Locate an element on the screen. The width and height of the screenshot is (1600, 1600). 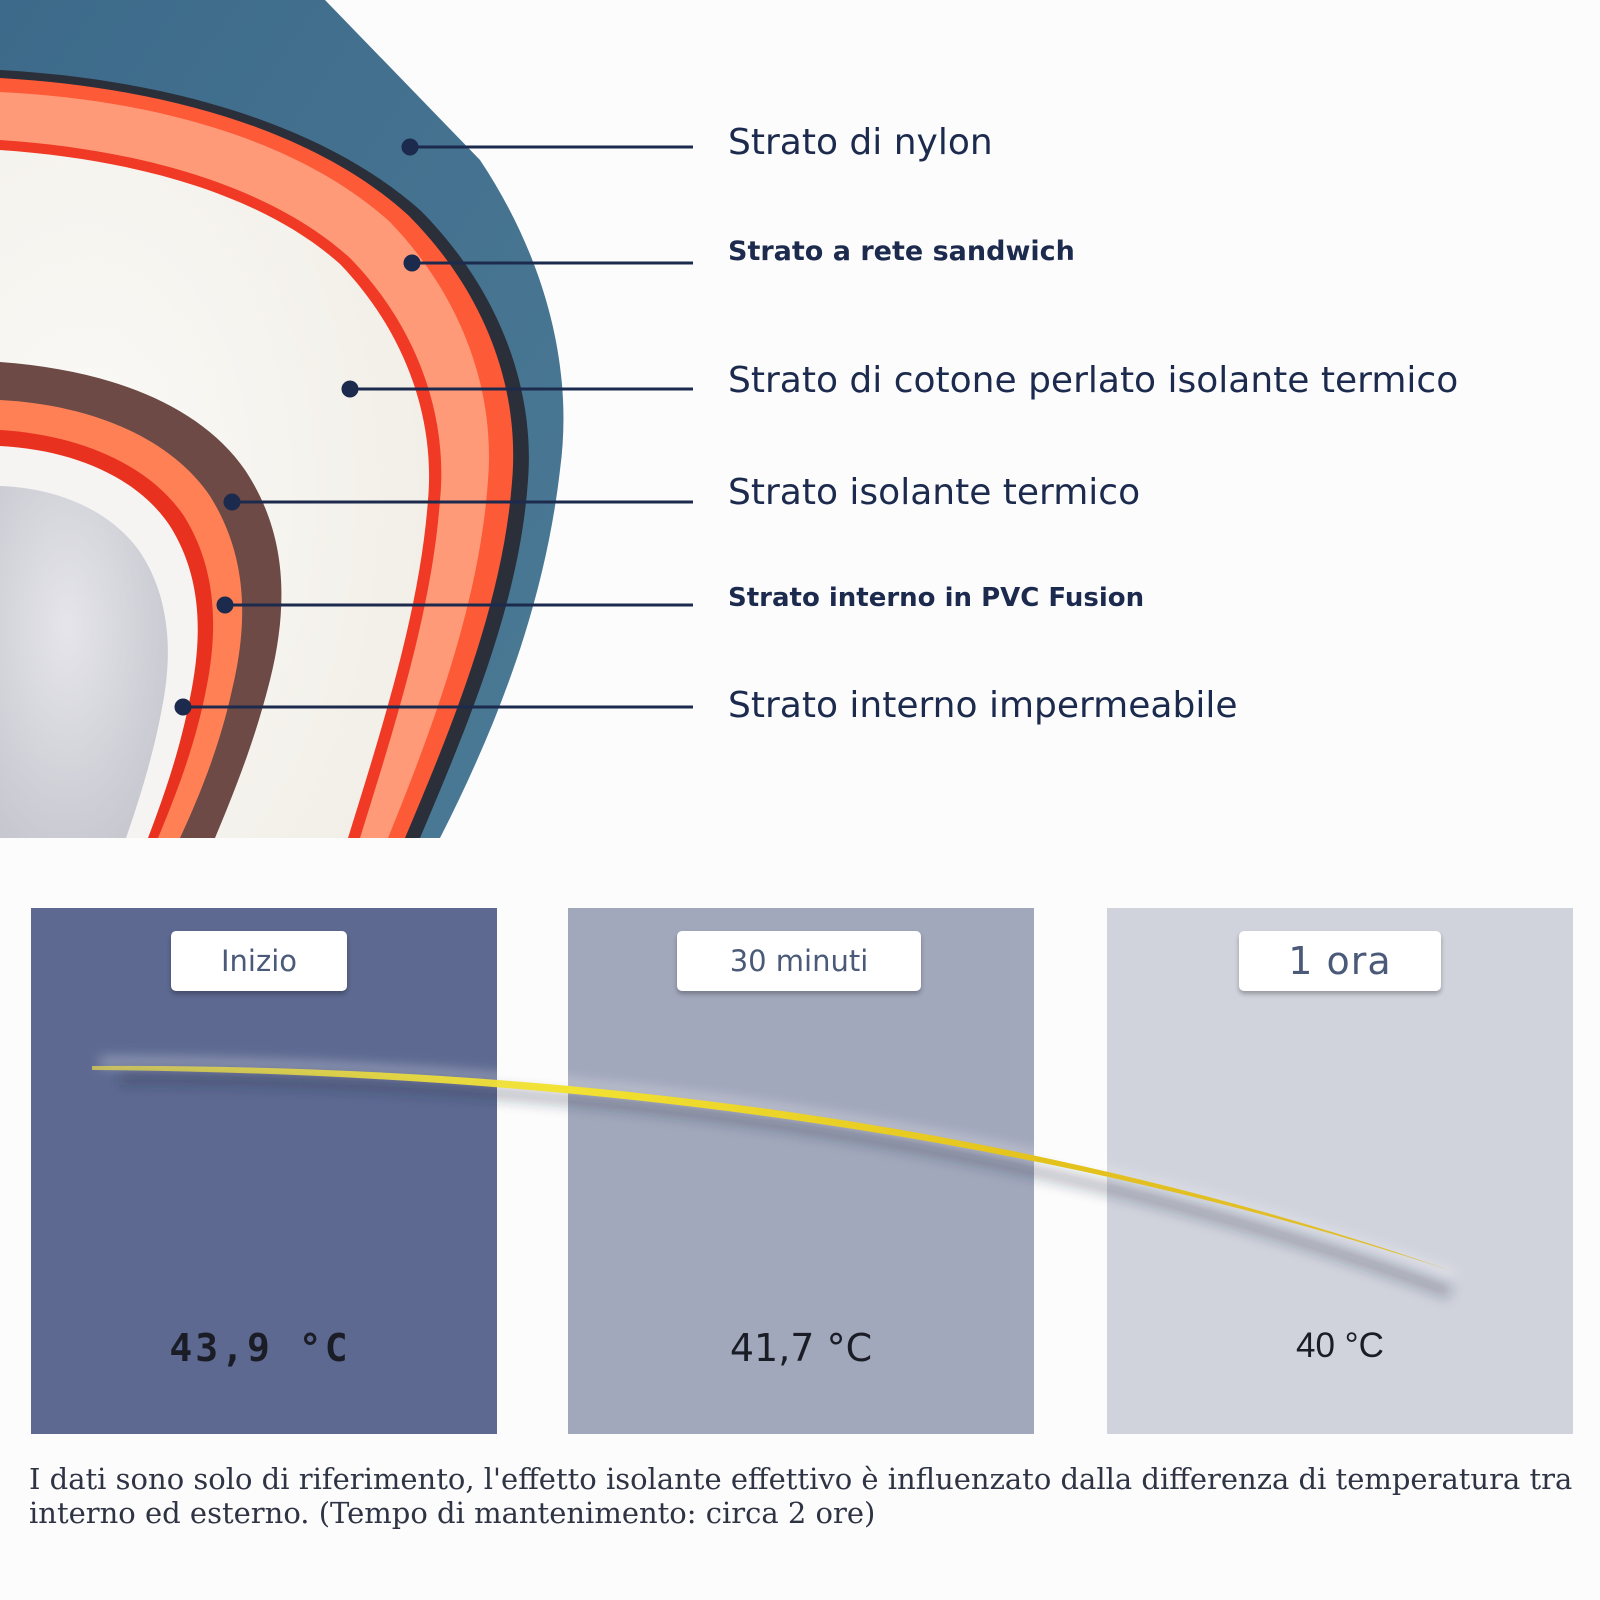
leader-dot-insulating is located at coordinates (232, 502).